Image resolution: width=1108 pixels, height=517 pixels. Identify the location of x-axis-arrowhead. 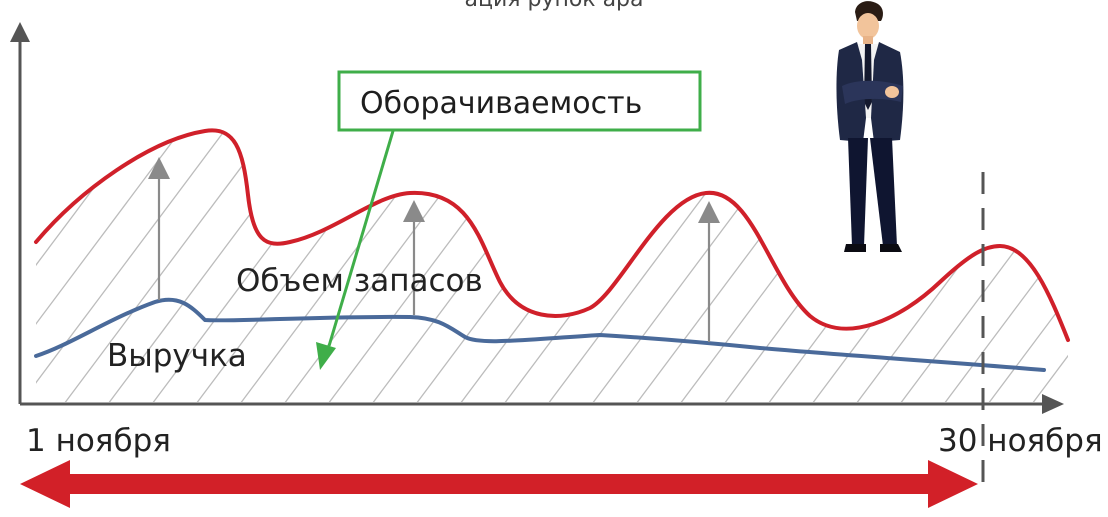
(1053, 404).